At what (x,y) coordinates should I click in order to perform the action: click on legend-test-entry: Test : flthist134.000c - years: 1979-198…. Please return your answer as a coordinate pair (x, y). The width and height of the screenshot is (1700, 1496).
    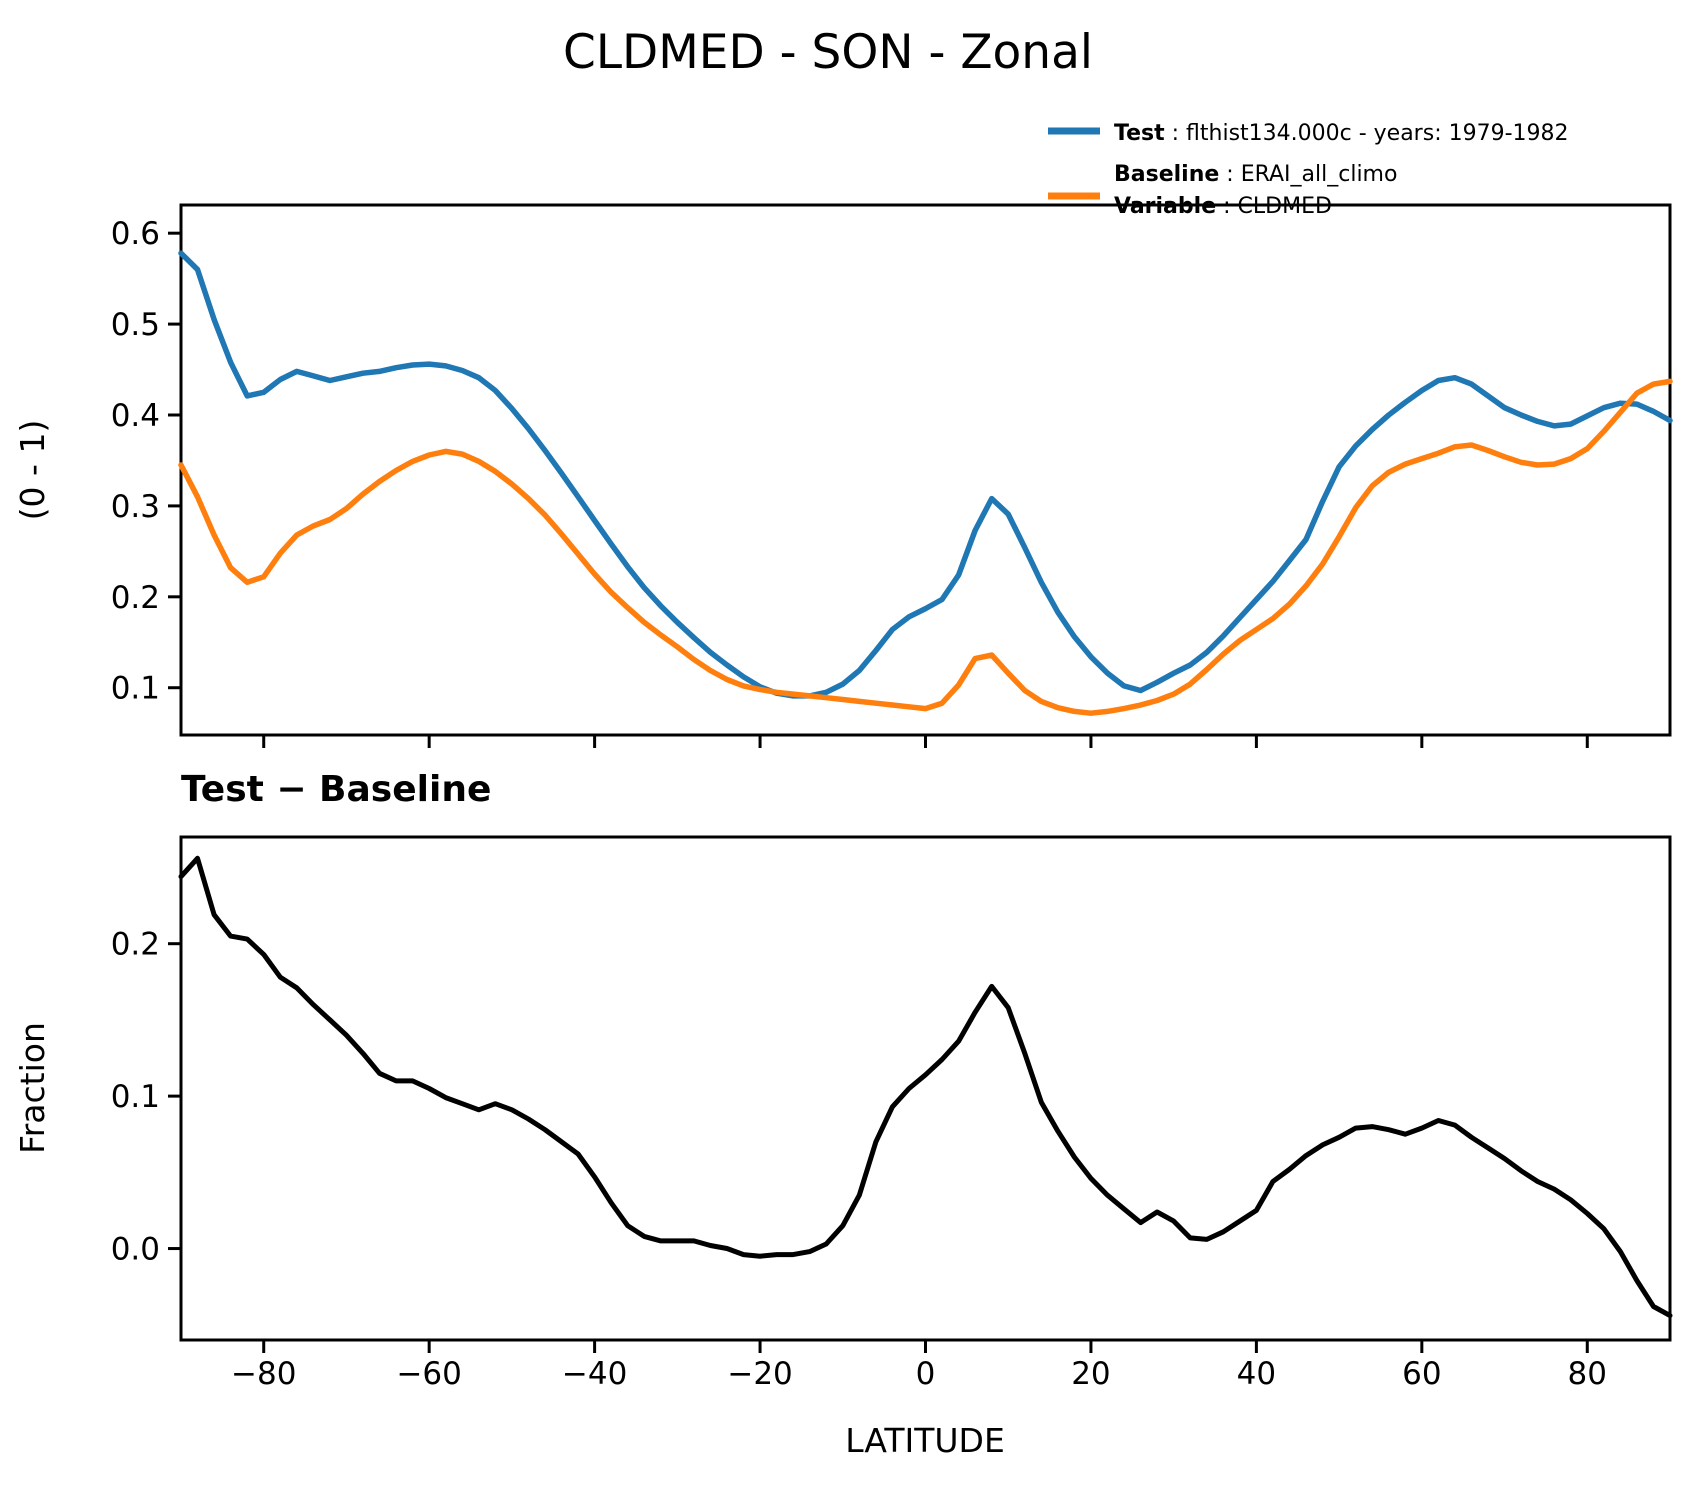
    Looking at the image, I should click on (1341, 133).